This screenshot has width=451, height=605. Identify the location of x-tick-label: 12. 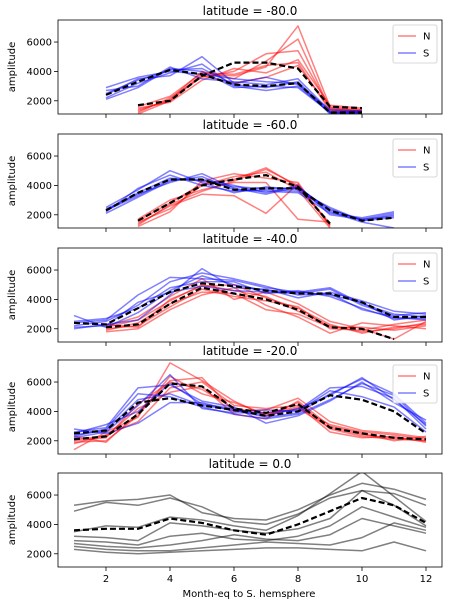
(426, 579).